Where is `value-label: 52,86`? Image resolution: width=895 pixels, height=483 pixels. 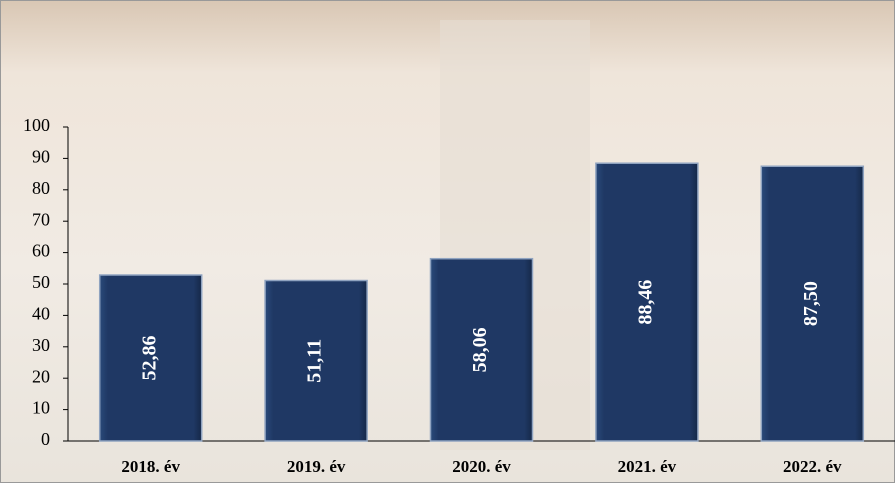
value-label: 52,86 is located at coordinates (149, 358).